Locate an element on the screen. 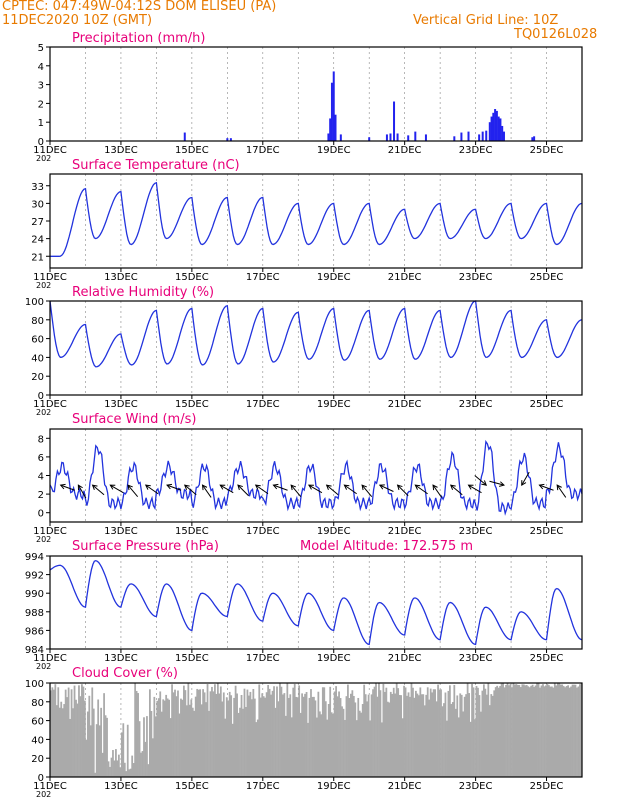  pressure-title: Surface Pressure (hPa) is located at coordinates (145, 546).